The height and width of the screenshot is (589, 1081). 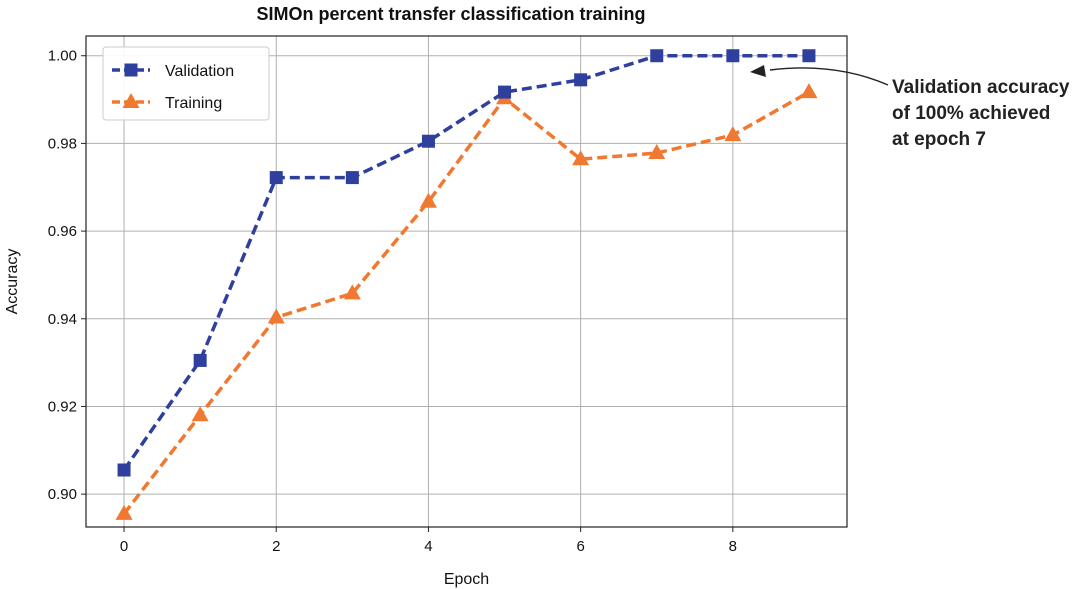 I want to click on legend-marker-training, so click(x=131, y=100).